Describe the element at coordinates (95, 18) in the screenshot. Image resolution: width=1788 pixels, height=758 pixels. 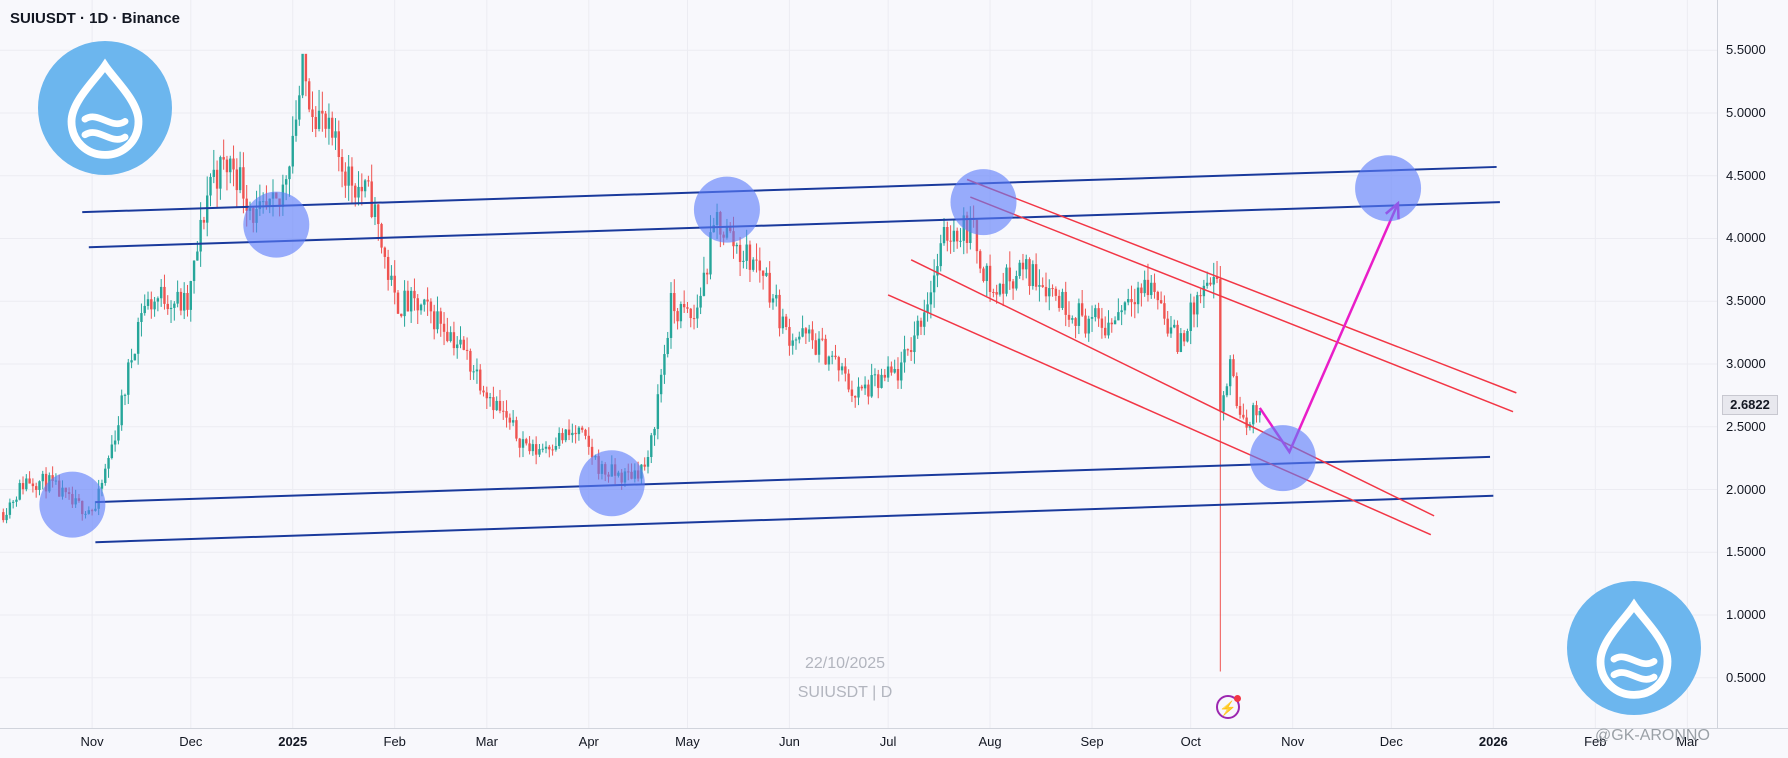
I see `symbol-title: SUIUSDT · 1D · Binance` at that location.